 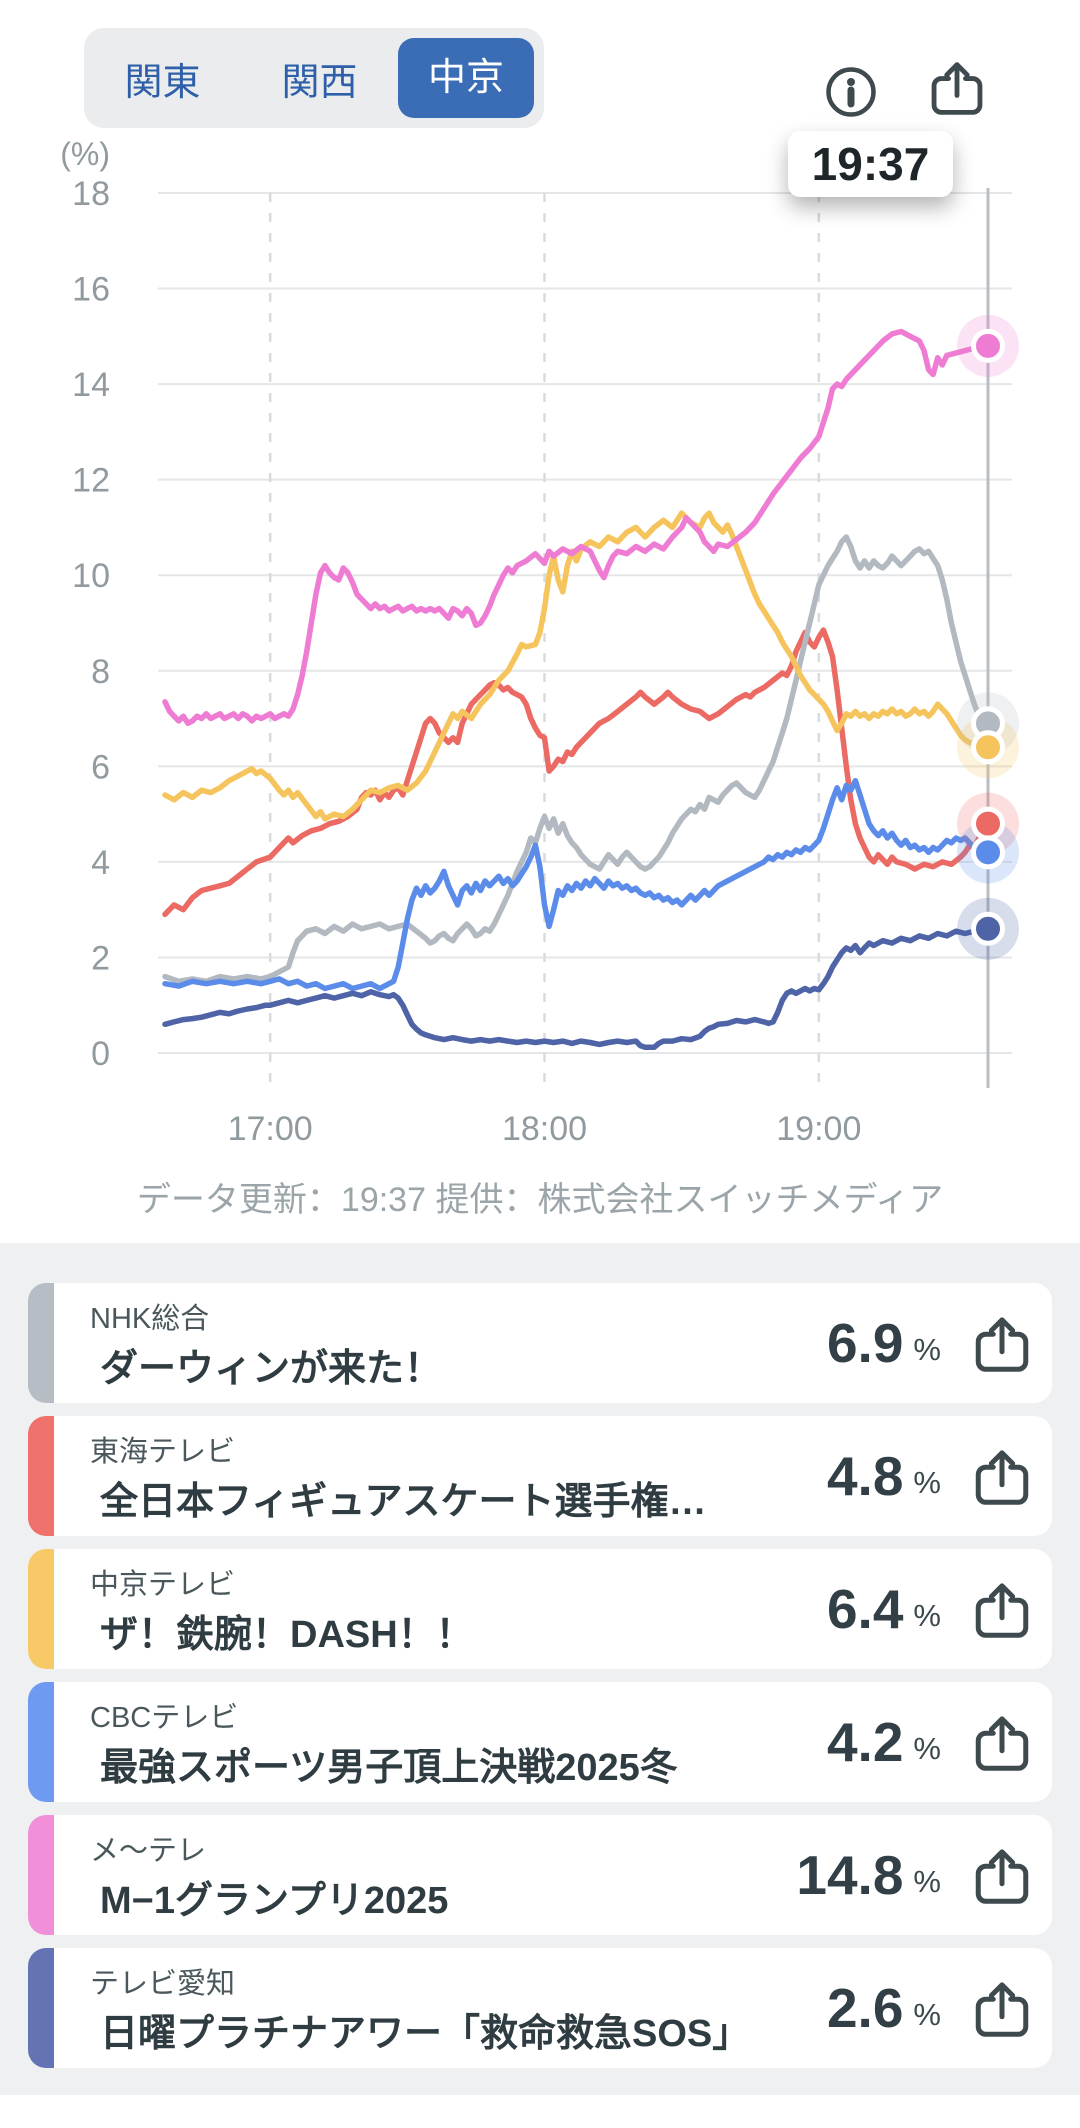 What do you see at coordinates (540, 2008) in the screenshot?
I see `channel-card-tv-aichi: テレビ愛知 日曜プラチナアワー「救命救急SOS」 2.6 %` at bounding box center [540, 2008].